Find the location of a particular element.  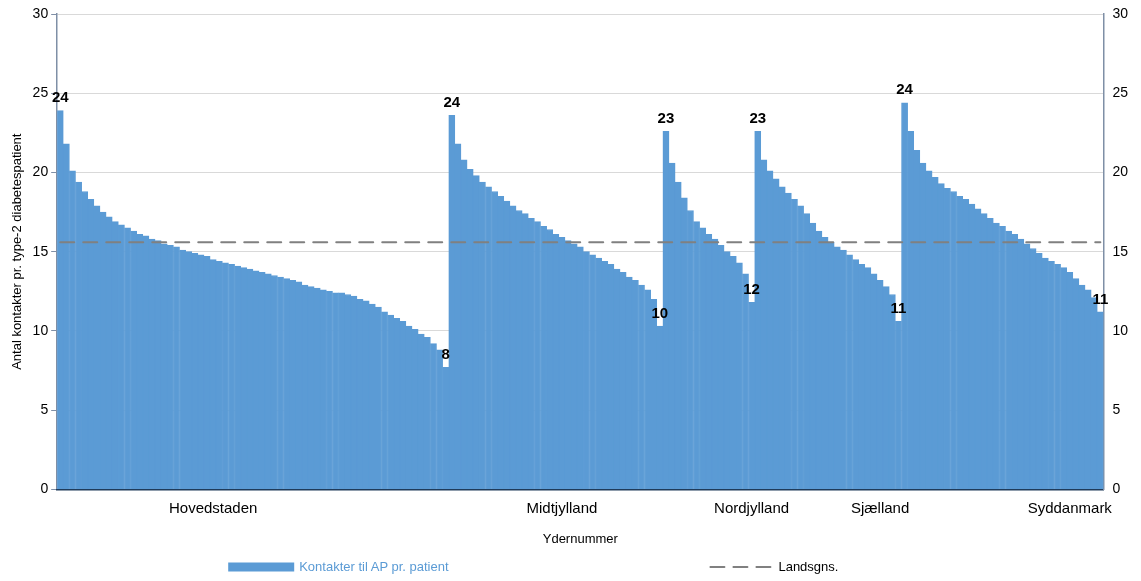

y2-tick-label: 30 is located at coordinates (1120, 12).